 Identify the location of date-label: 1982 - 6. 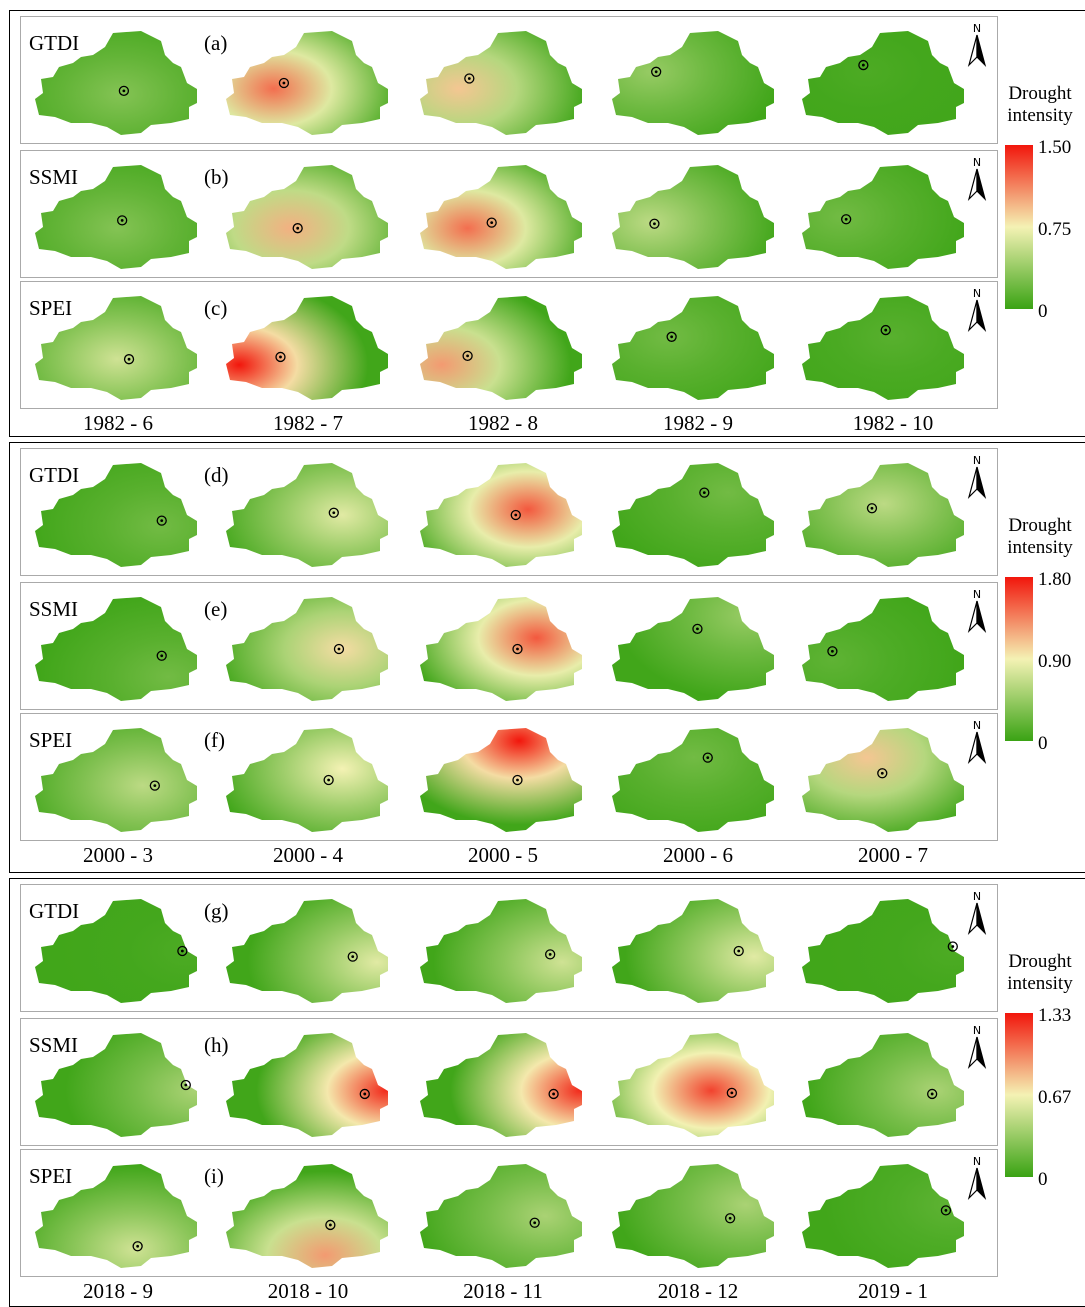
(118, 423).